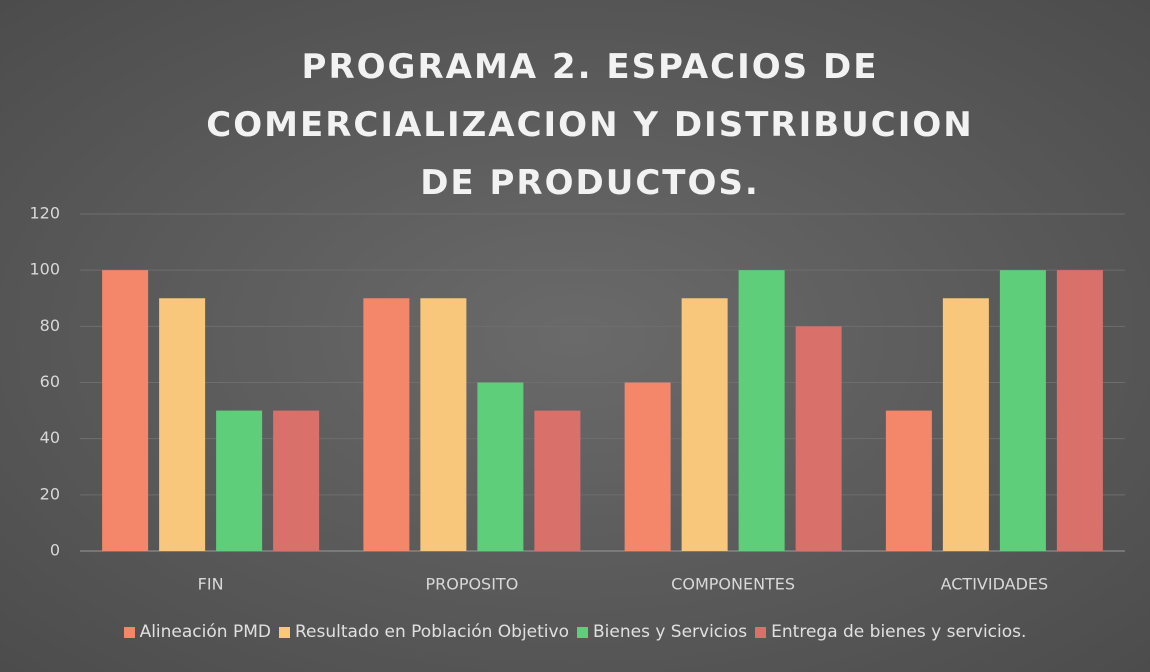 The height and width of the screenshot is (672, 1150). I want to click on y-tick-label: 100, so click(44, 269).